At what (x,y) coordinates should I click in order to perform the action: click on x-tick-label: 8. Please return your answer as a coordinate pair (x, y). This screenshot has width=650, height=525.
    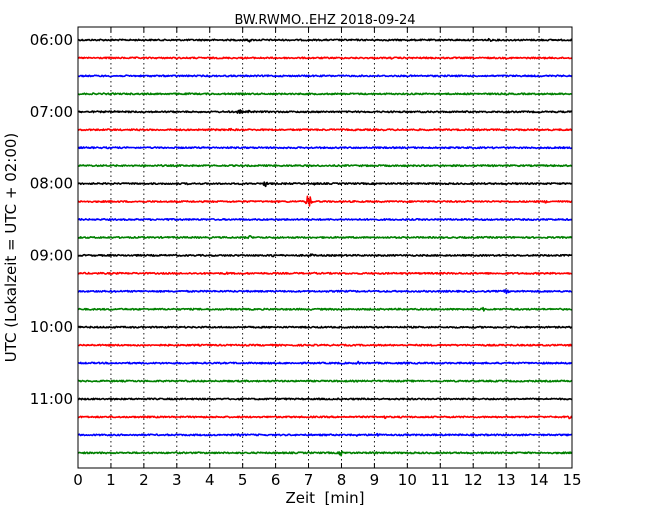
    Looking at the image, I should click on (342, 480).